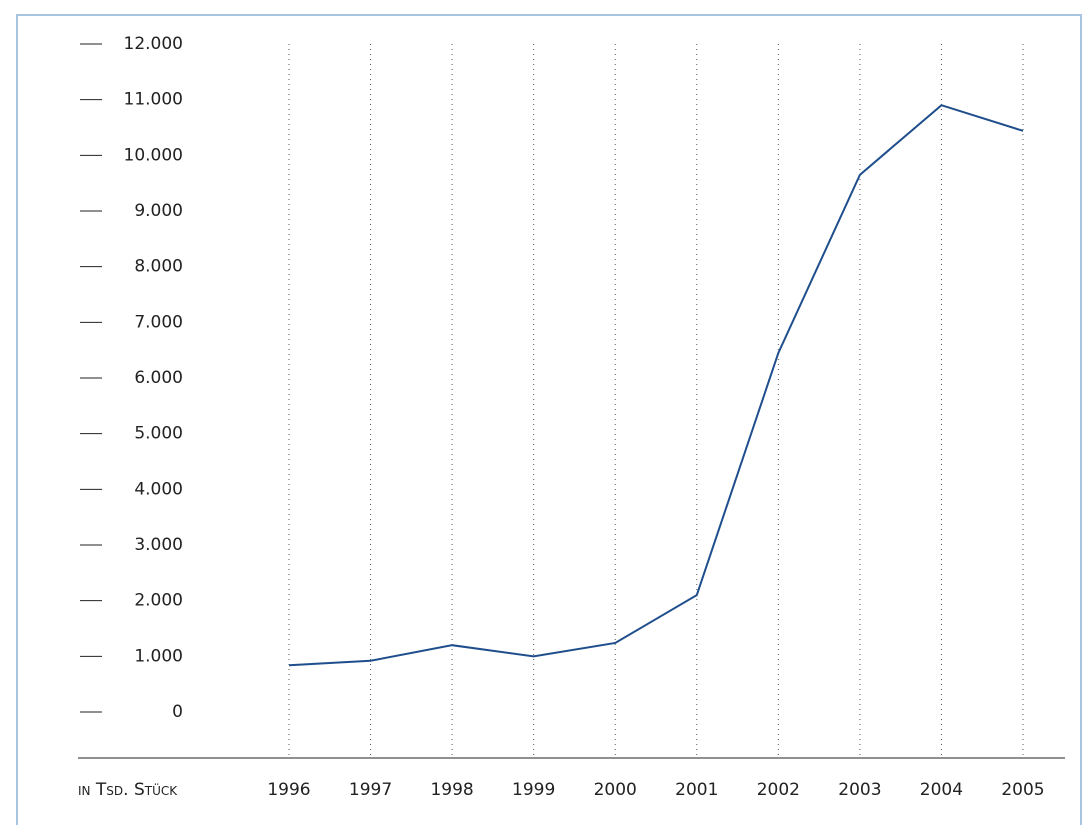 The image size is (1083, 829). I want to click on x-tick-label: 2002, so click(778, 790).